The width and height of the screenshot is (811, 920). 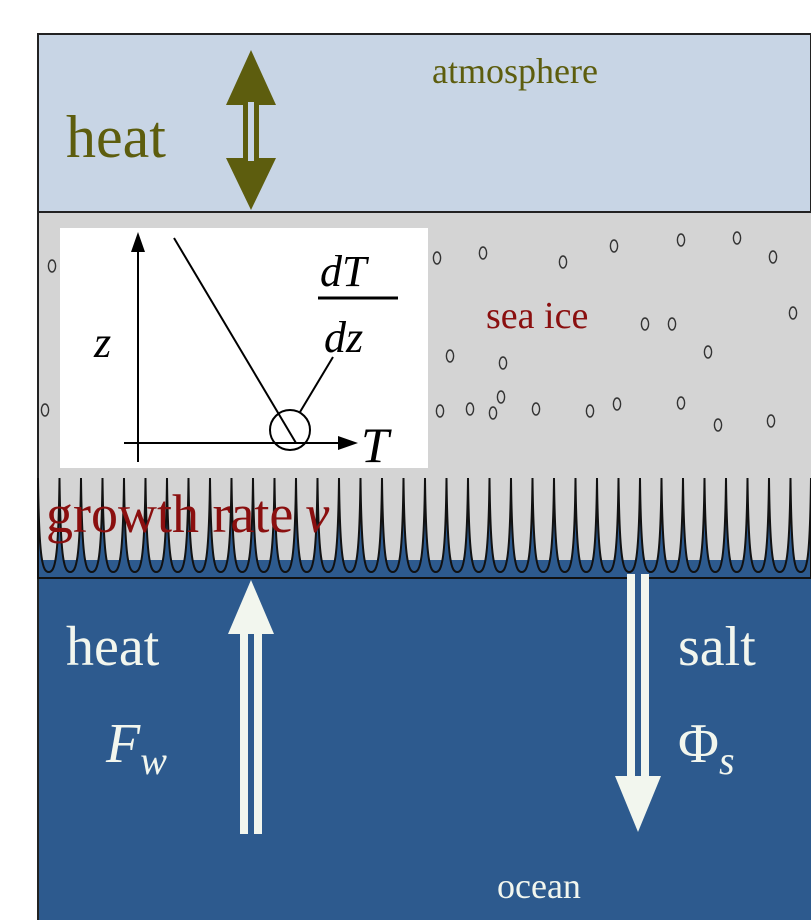 What do you see at coordinates (539, 886) in the screenshot?
I see `ocean-label: ocean` at bounding box center [539, 886].